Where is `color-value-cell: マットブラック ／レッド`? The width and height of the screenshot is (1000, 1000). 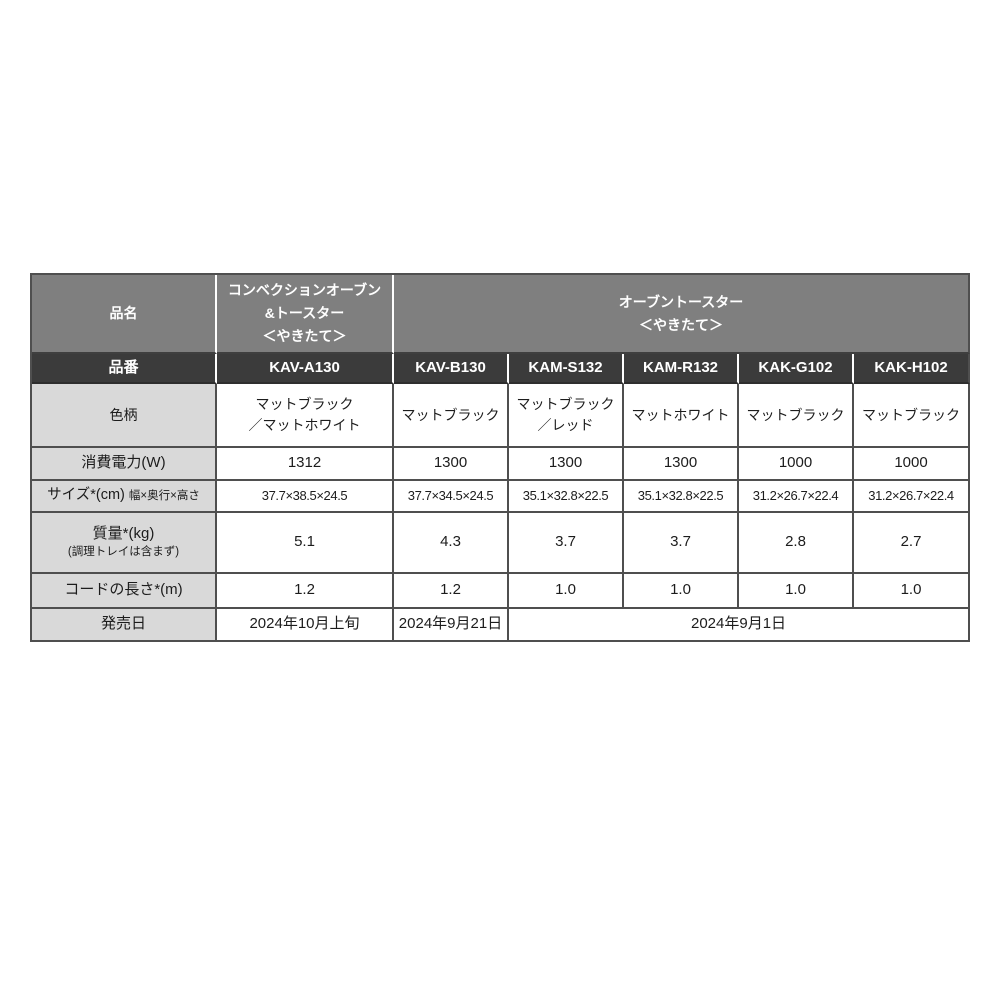
color-value-cell: マットブラック ／レッド is located at coordinates (566, 416).